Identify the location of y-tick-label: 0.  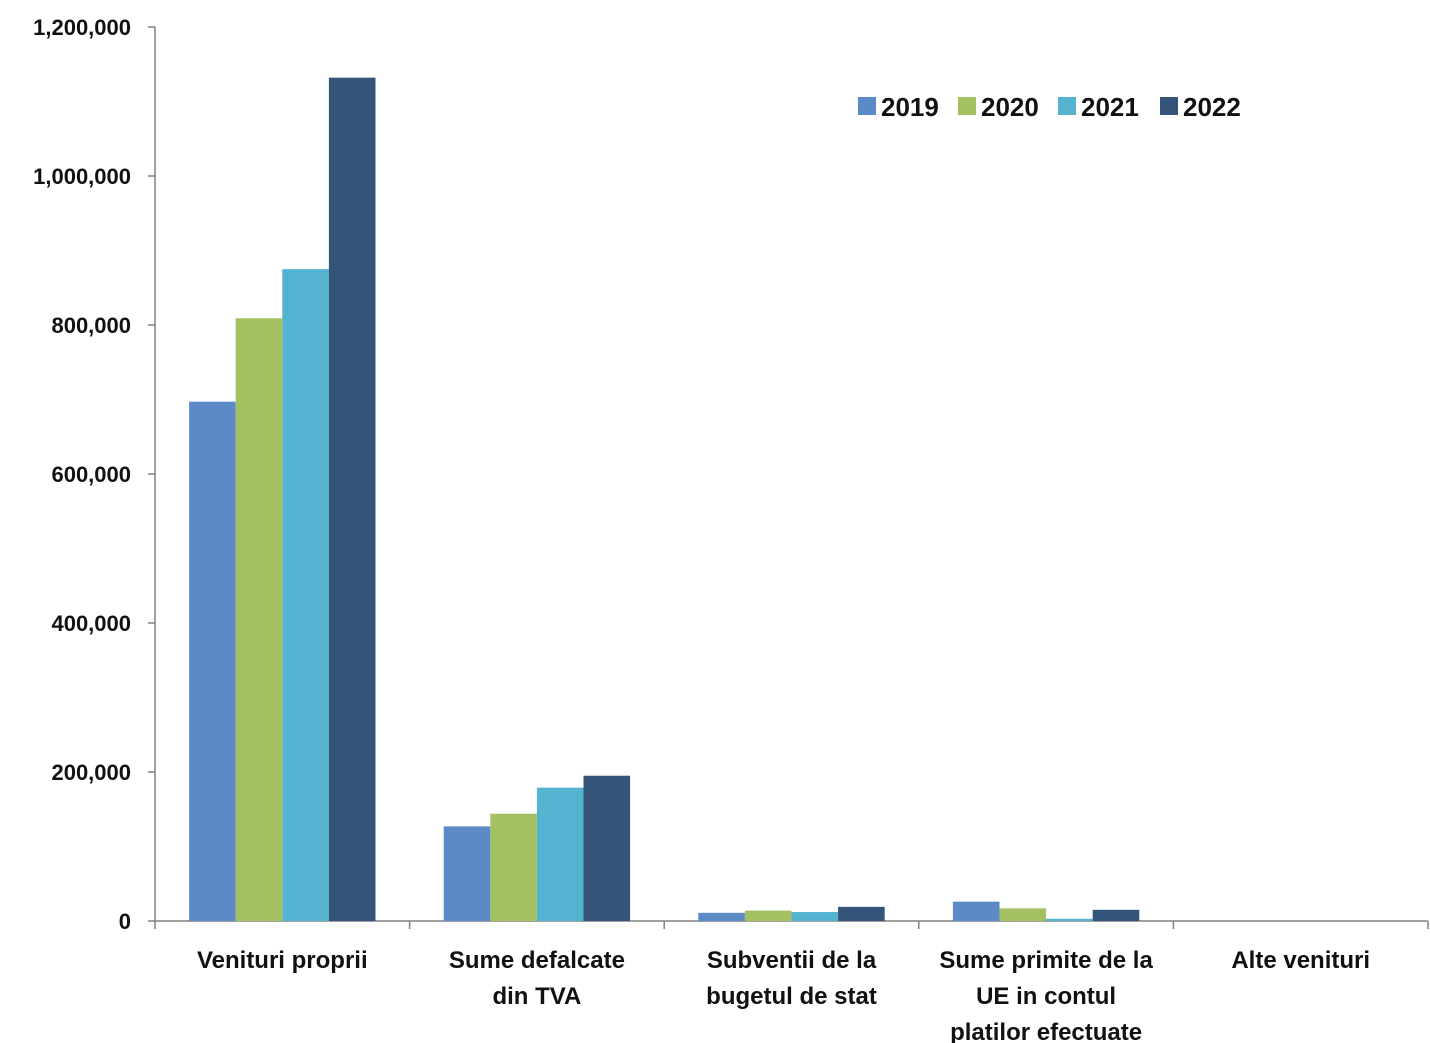
(125, 921).